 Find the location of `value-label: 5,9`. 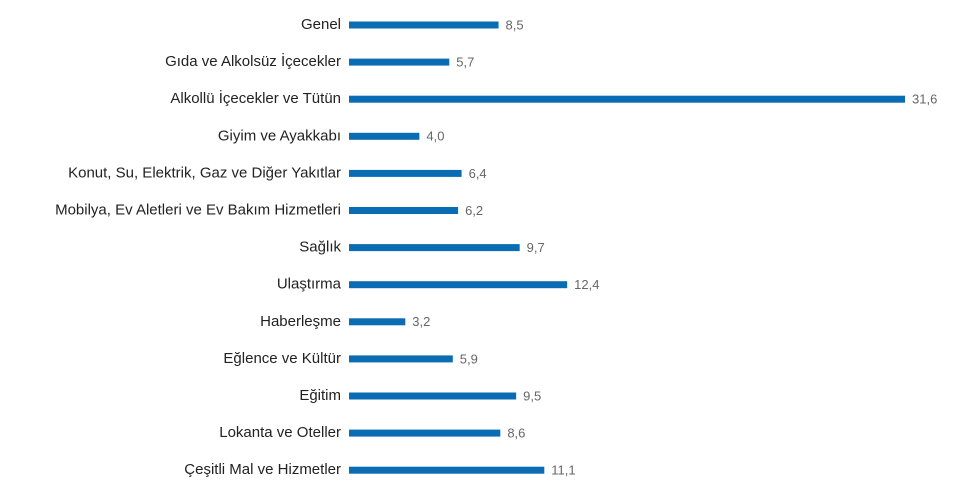

value-label: 5,9 is located at coordinates (469, 358).